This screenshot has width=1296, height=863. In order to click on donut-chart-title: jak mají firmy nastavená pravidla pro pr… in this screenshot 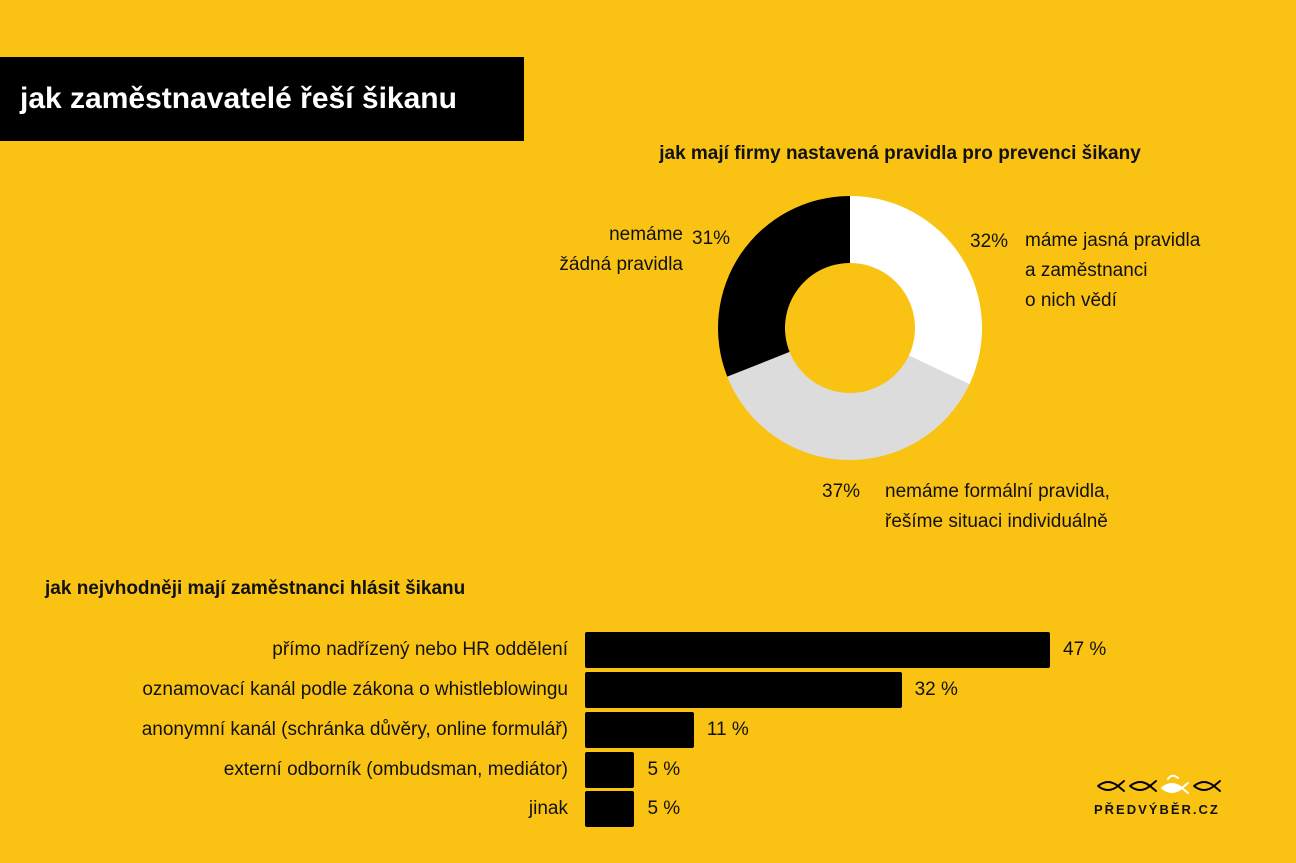, I will do `click(900, 153)`.